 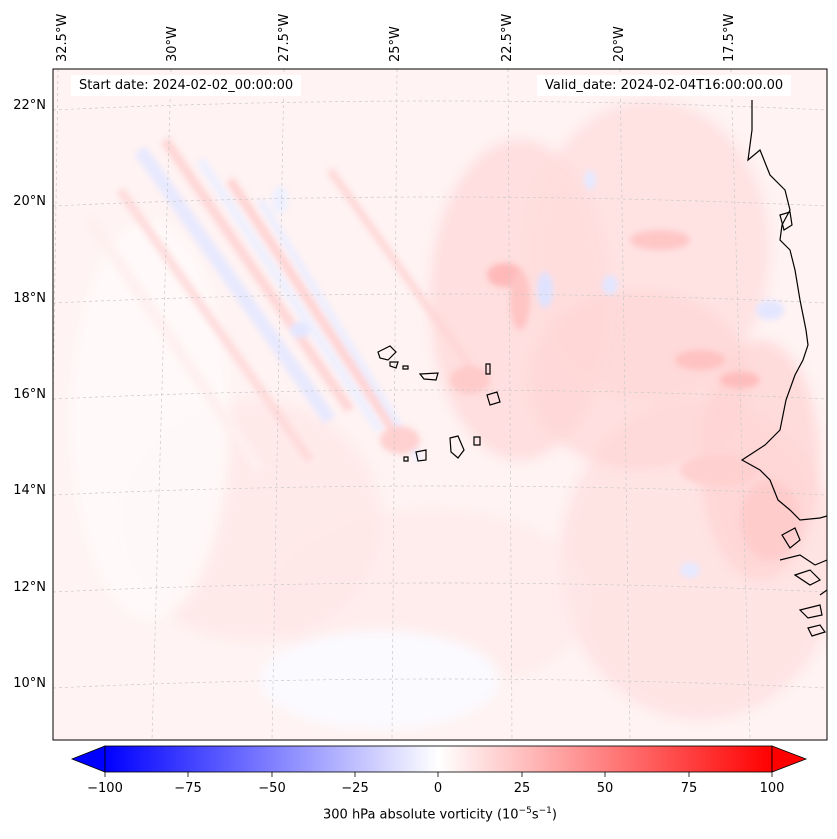 What do you see at coordinates (284, 37) in the screenshot?
I see `lon-label: 27.5°W` at bounding box center [284, 37].